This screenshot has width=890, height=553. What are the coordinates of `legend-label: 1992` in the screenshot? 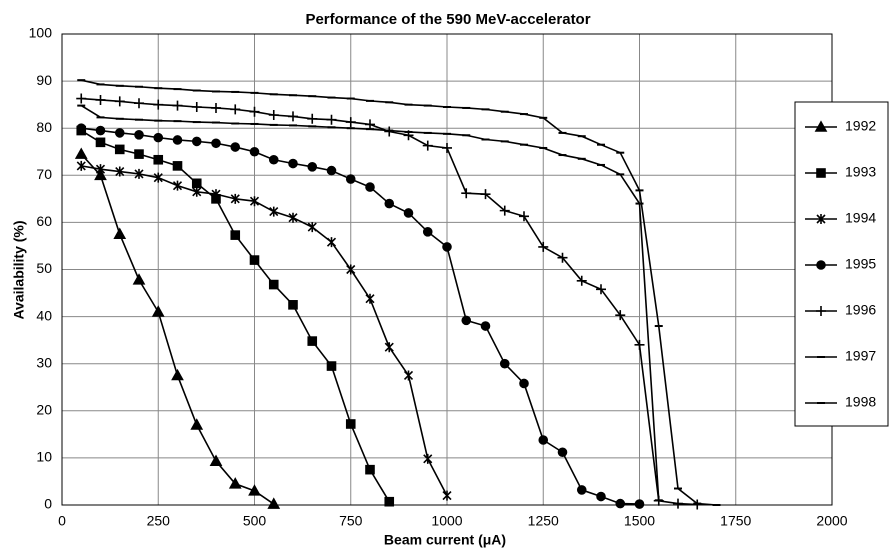 It's located at (860, 126).